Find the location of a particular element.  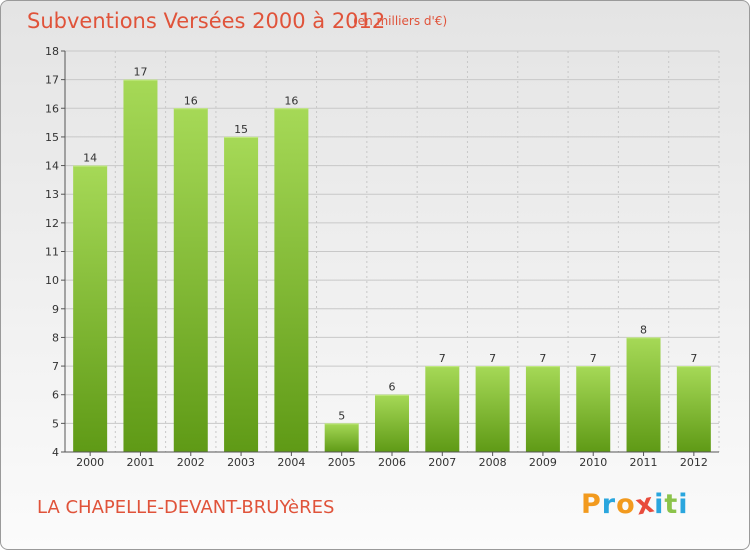

y-tick-label: 7 is located at coordinates (55, 366).